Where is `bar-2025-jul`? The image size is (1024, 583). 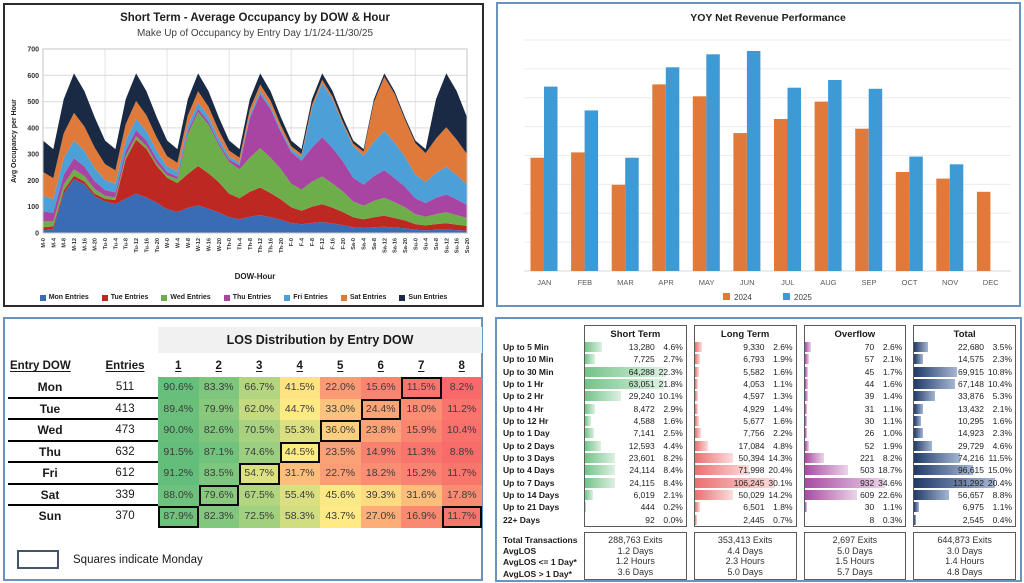 bar-2025-jul is located at coordinates (794, 179).